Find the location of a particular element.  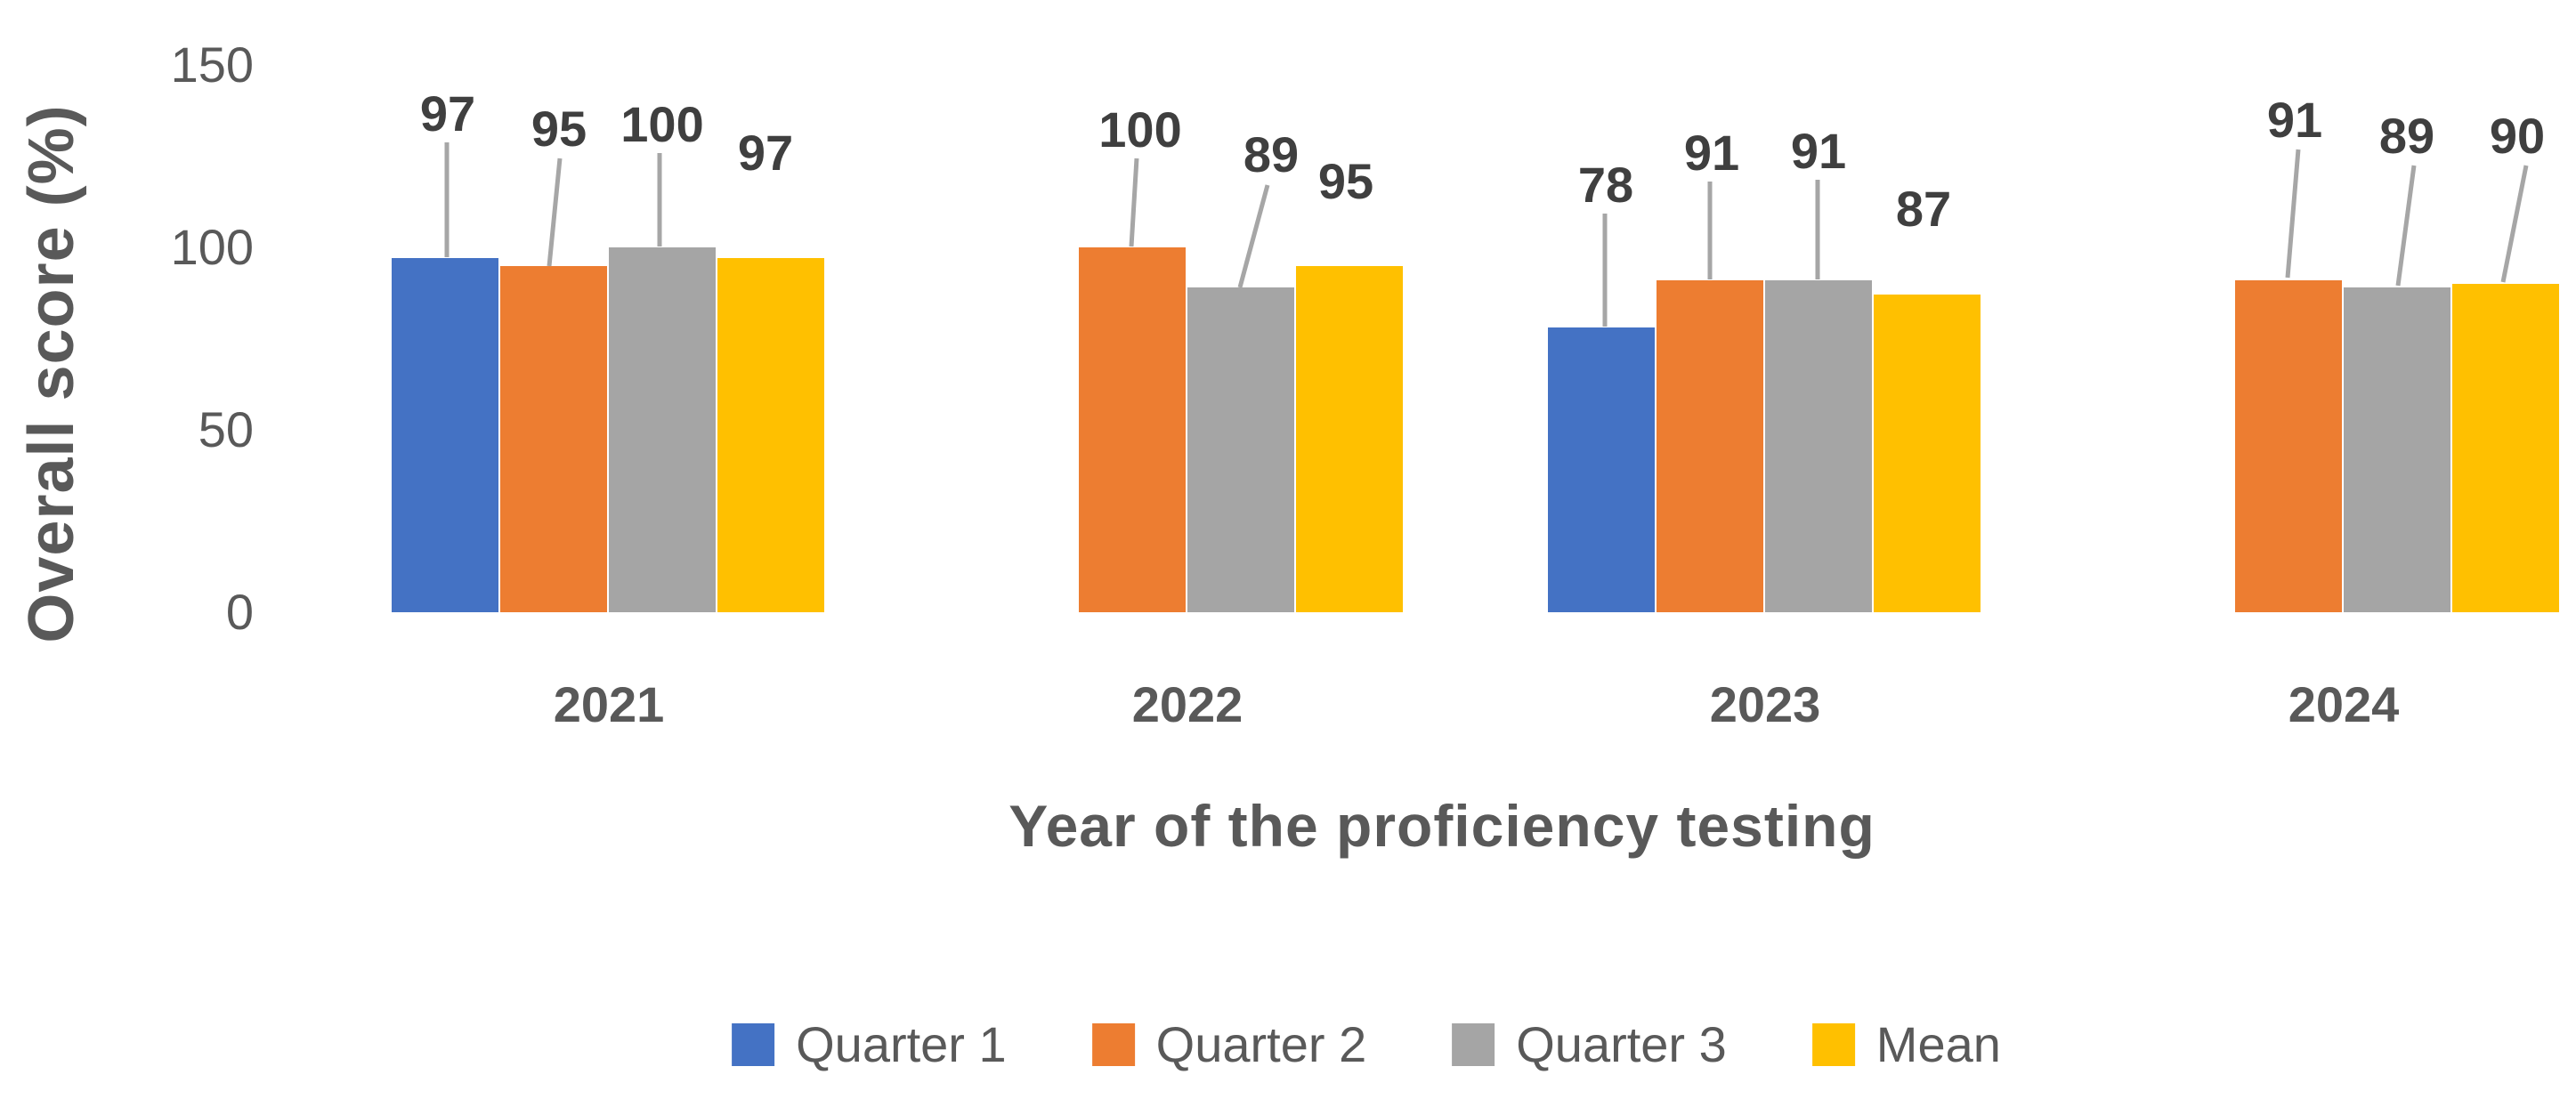

legend: Quarter 1 Quarter 2 Quarter 3 Mean is located at coordinates (1367, 1045).